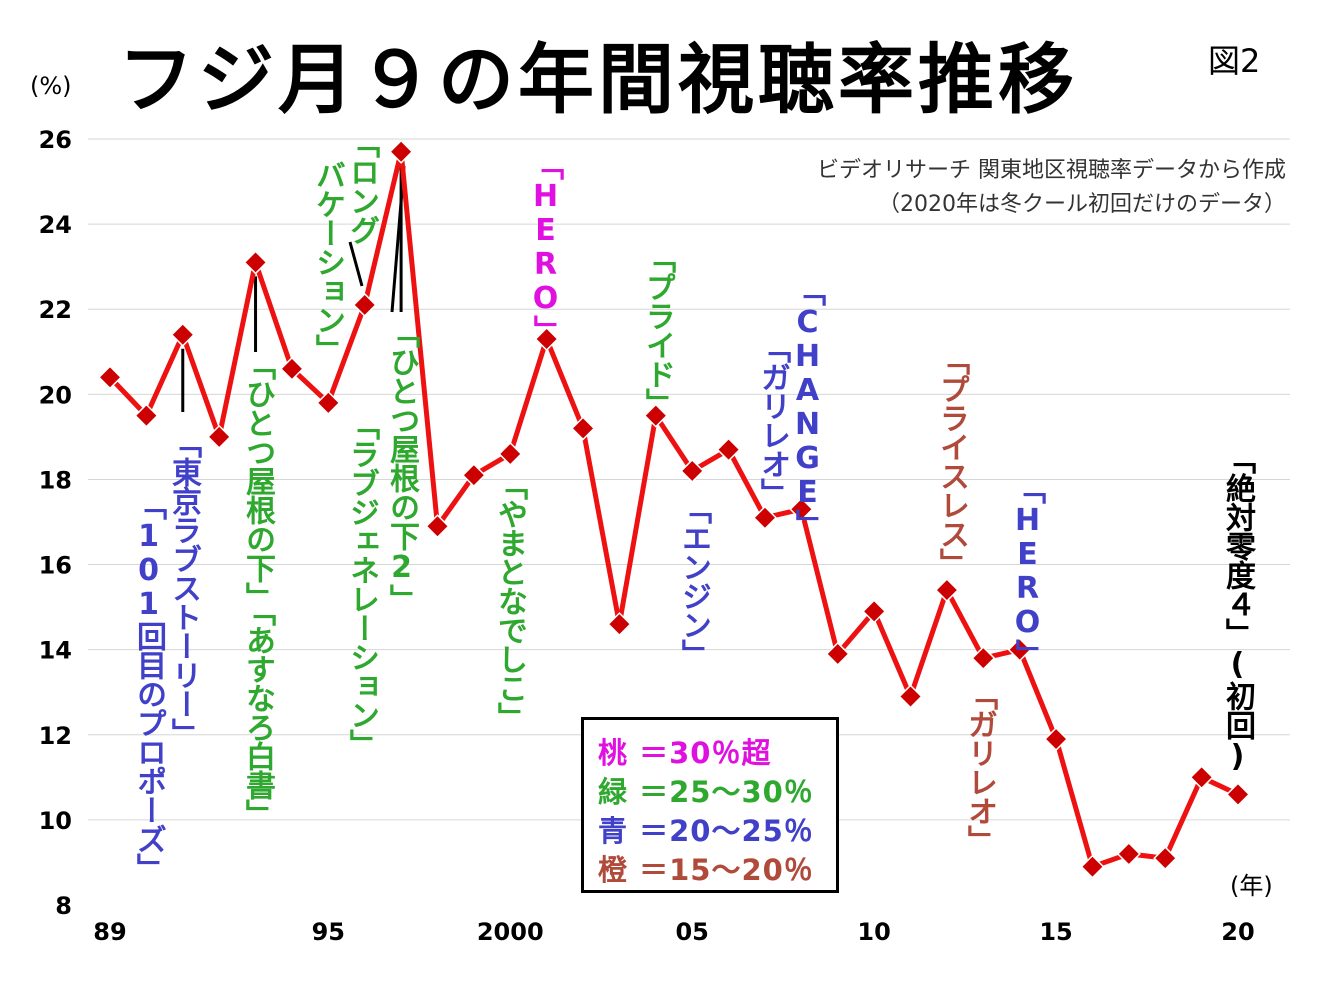 This screenshot has height=996, width=1328. I want to click on data-point-2002, so click(583, 428).